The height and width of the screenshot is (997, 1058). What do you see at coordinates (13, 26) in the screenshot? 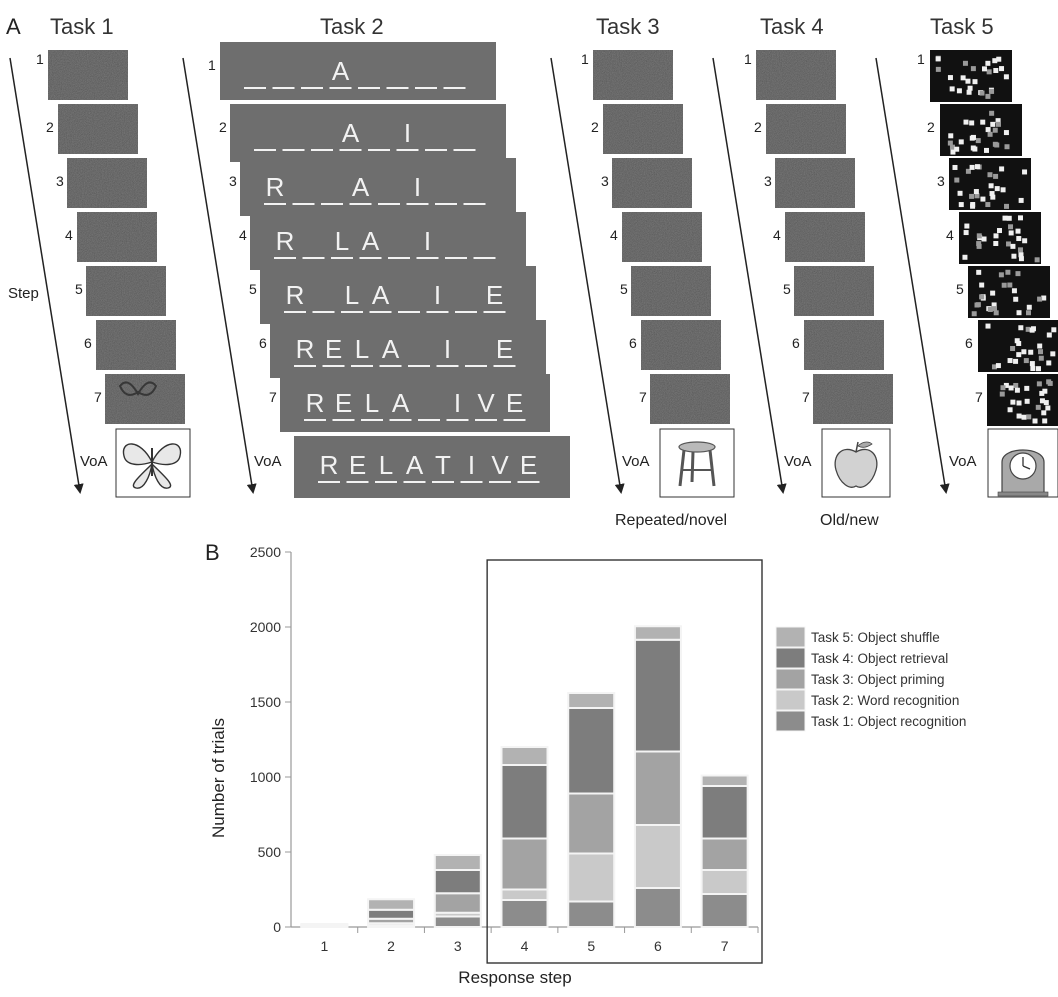
I see `panel-a-label: A` at bounding box center [13, 26].